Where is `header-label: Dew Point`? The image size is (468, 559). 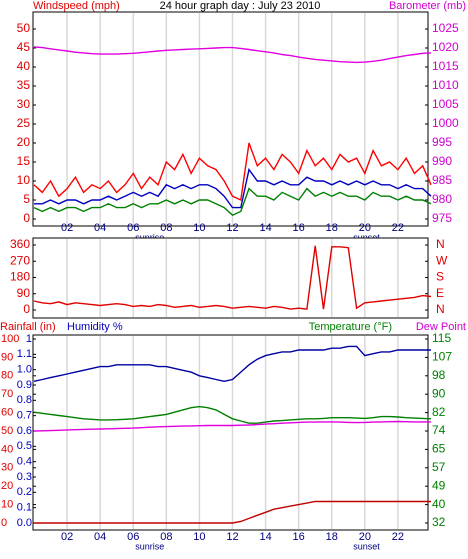 header-label: Dew Point is located at coordinates (441, 327).